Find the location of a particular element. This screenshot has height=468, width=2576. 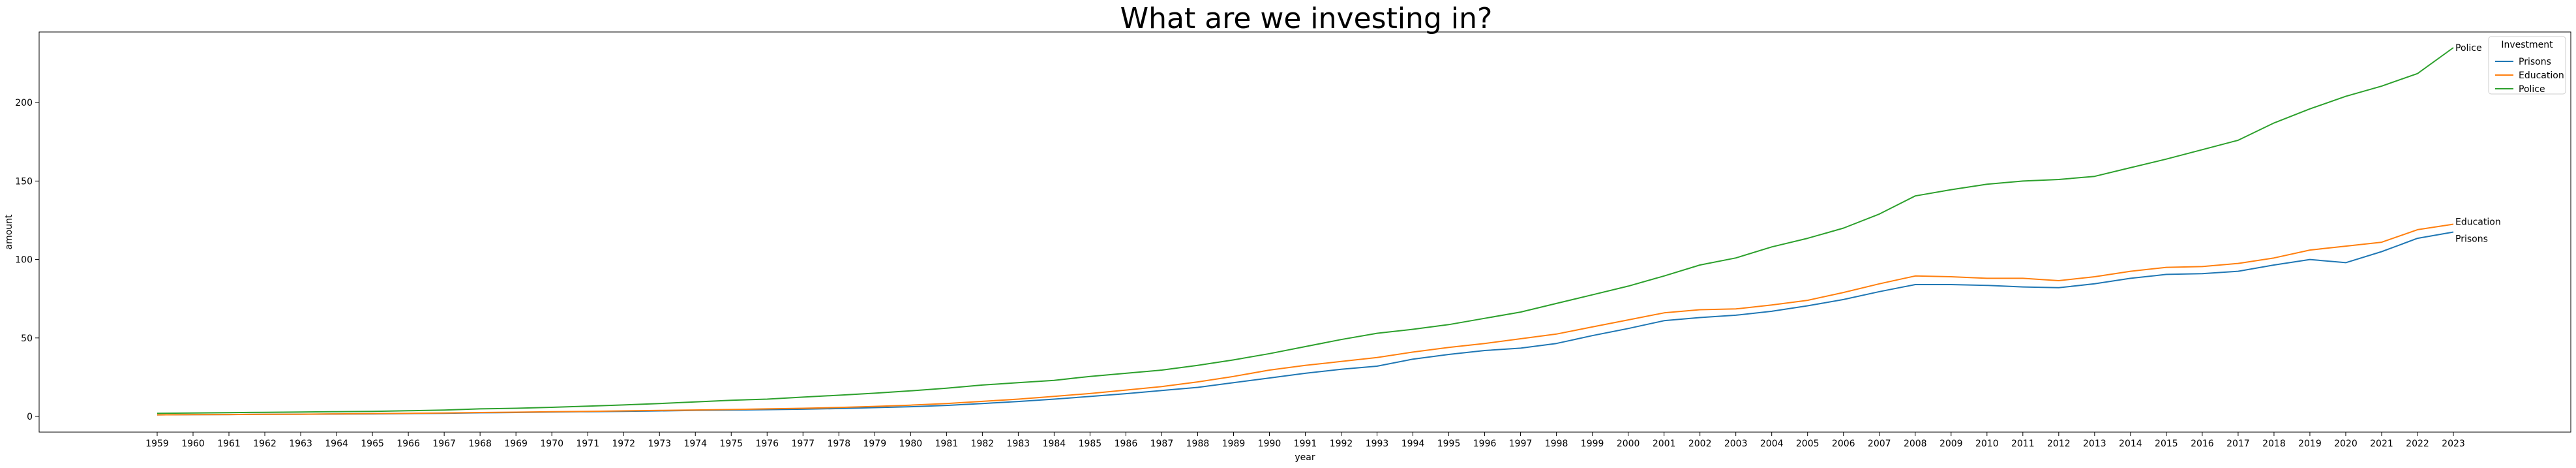

x-tick-label: 1965 is located at coordinates (372, 444).